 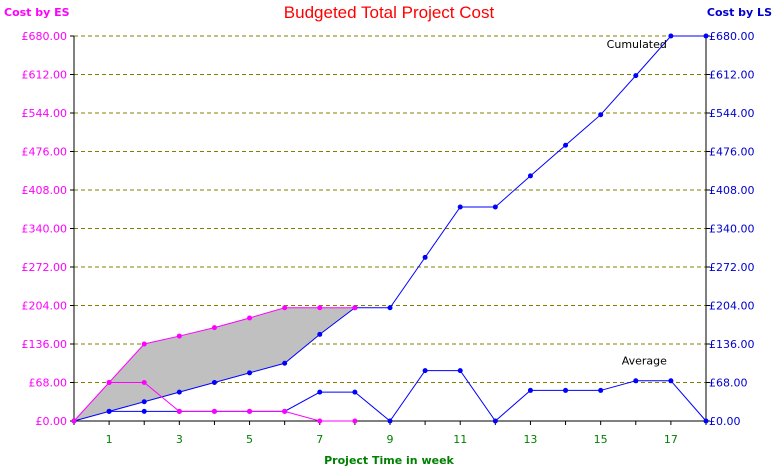 What do you see at coordinates (179, 439) in the screenshot?
I see `x-tick-label: 3` at bounding box center [179, 439].